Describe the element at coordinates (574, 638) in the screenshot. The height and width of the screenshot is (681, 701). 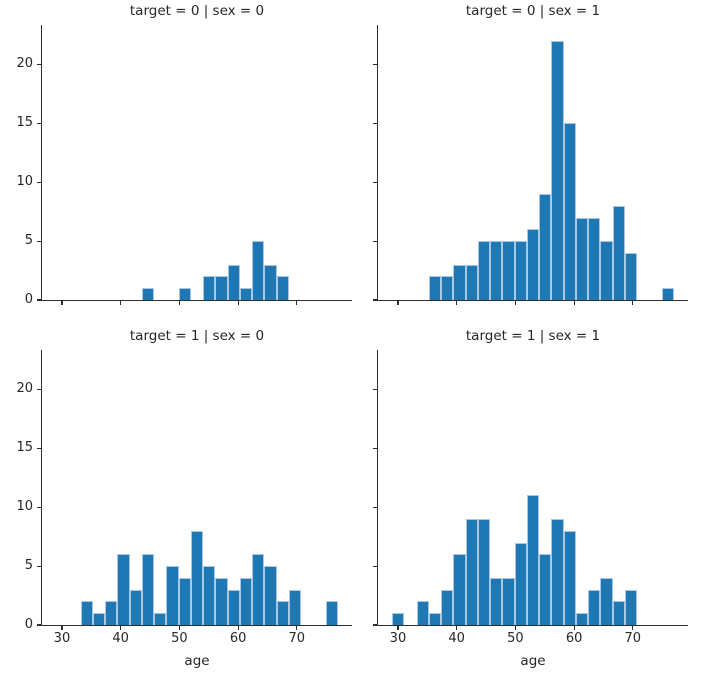
I see `x-tick-label: 60` at that location.